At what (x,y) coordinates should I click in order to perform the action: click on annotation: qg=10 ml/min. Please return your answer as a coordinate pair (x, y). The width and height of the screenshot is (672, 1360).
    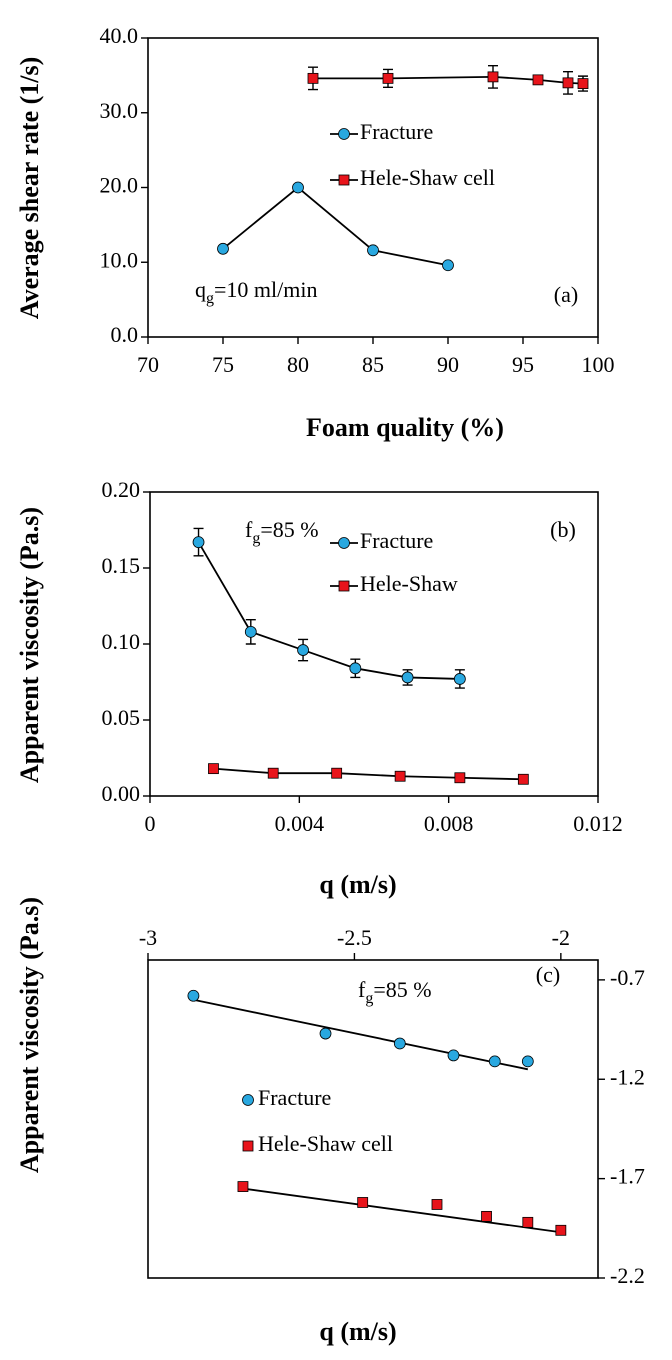
    Looking at the image, I should click on (256, 292).